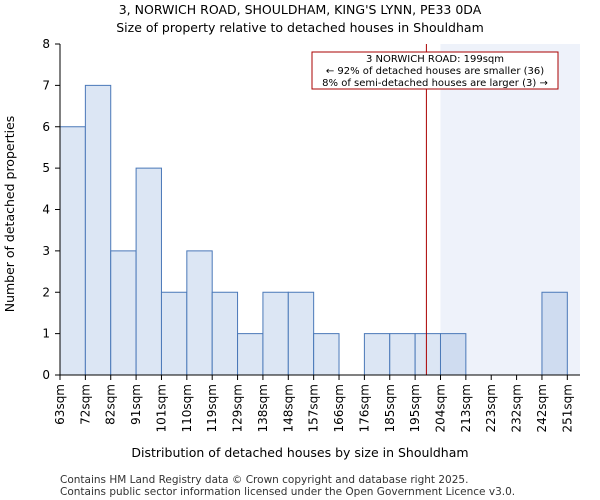 This screenshot has height=500, width=600. What do you see at coordinates (466, 408) in the screenshot?
I see `x-tick-label-213sqm: 213sqm` at bounding box center [466, 408].